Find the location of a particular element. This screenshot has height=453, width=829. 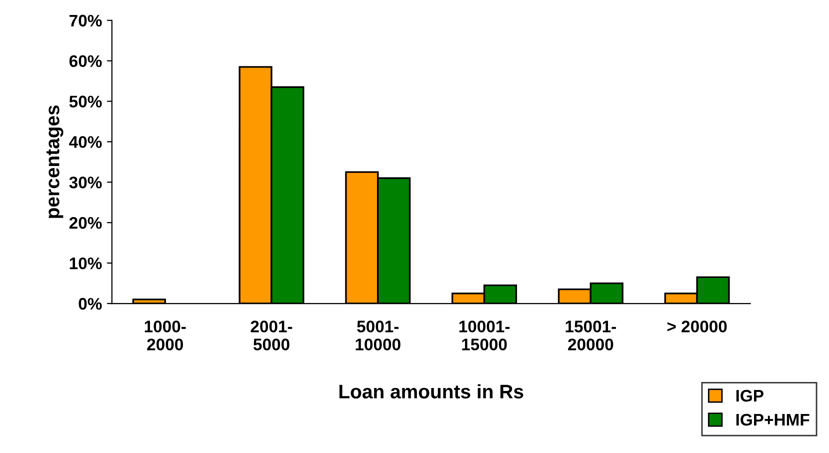

x-tick-label: 5001- 10000 is located at coordinates (378, 335).